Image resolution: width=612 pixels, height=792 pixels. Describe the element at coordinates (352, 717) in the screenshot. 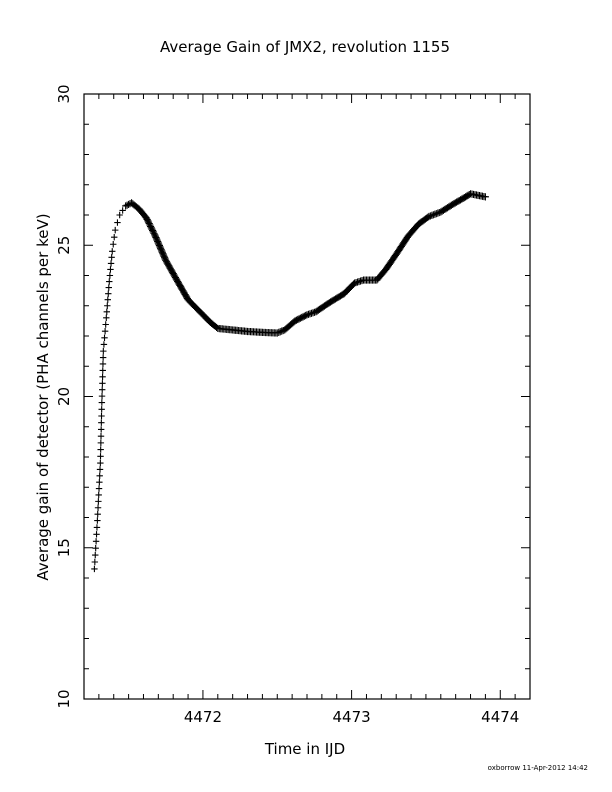

I see `x-tick-label: 4473` at that location.